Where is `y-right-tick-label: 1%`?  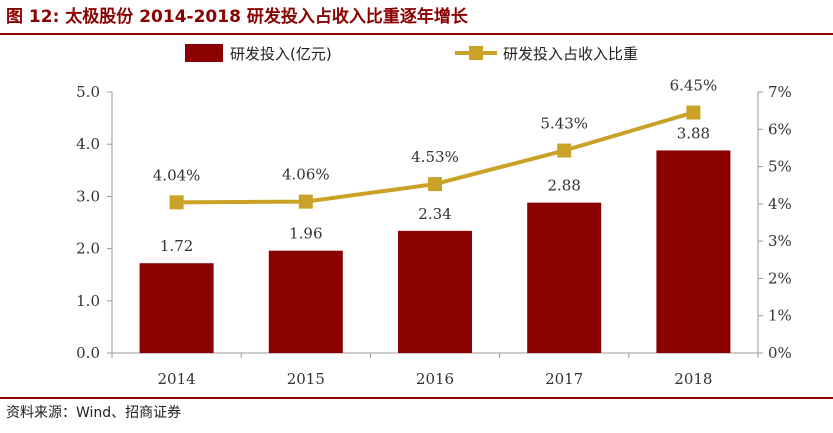
y-right-tick-label: 1% is located at coordinates (780, 316).